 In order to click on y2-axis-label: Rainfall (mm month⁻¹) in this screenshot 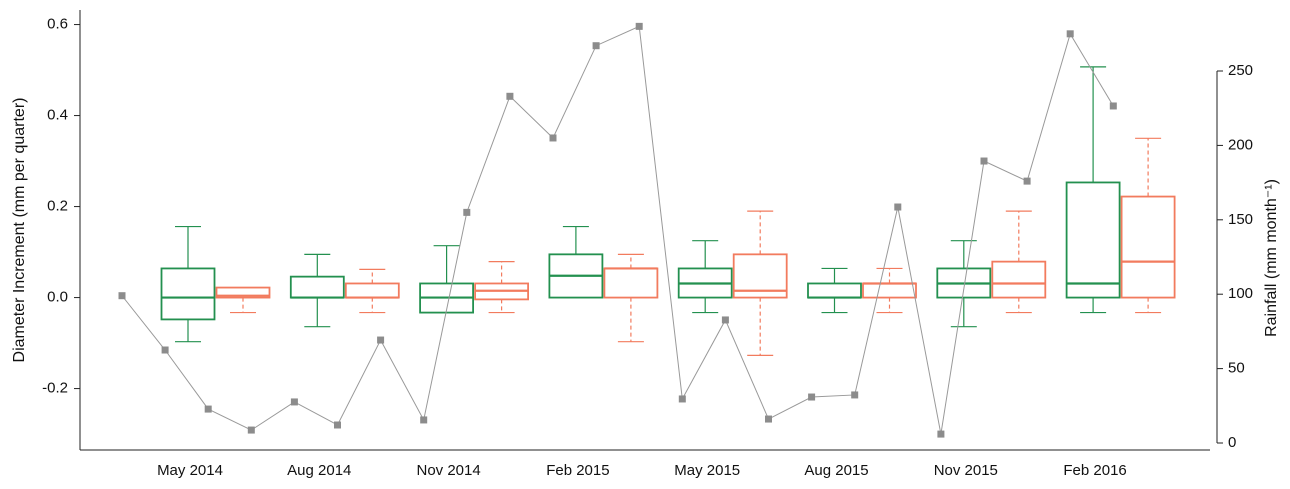, I will do `click(1271, 258)`.